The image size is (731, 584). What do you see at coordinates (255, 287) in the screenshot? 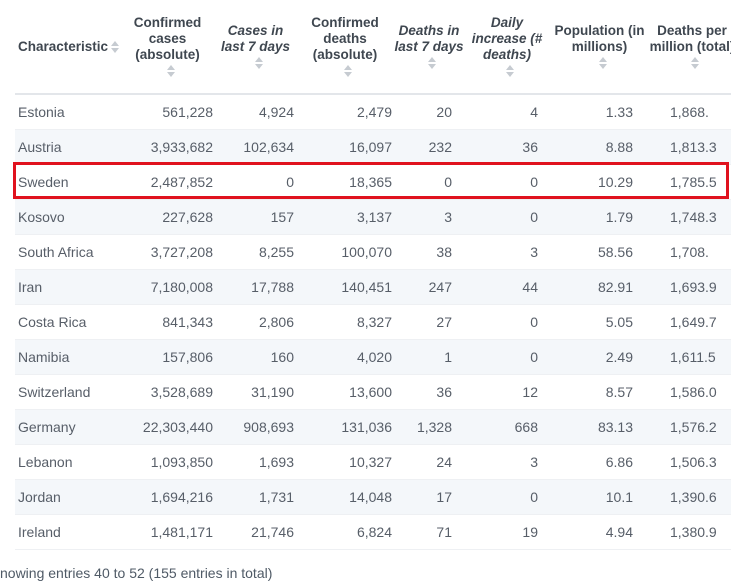
I see `cell-cases-last-7-days: 17,788` at bounding box center [255, 287].